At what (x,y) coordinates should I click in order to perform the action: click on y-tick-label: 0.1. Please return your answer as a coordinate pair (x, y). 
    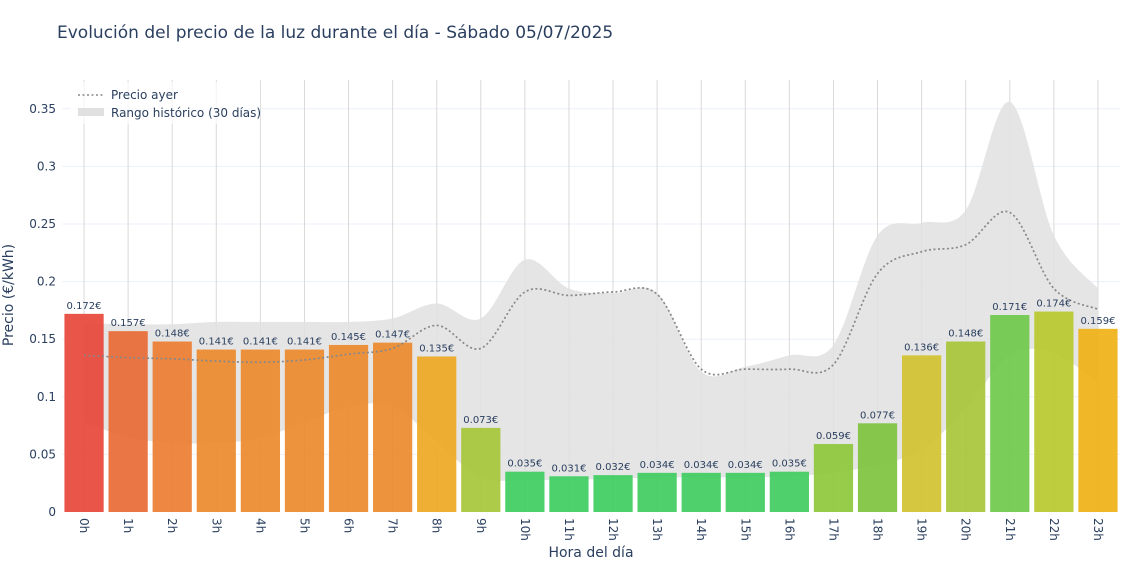
    Looking at the image, I should click on (46, 397).